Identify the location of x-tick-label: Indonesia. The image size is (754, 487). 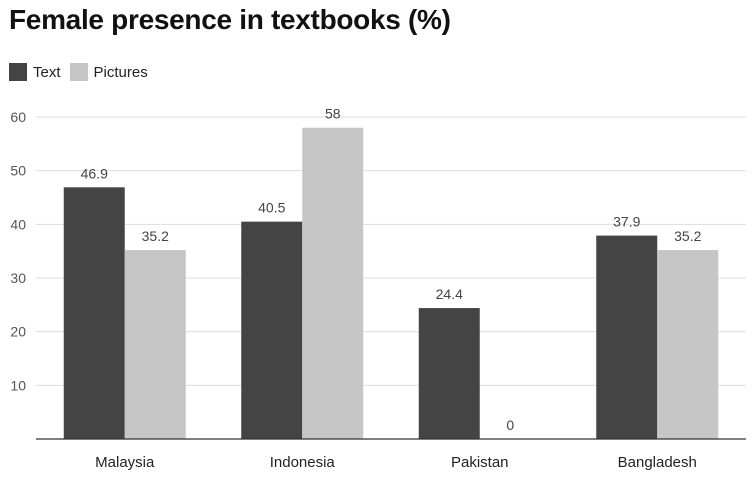
(303, 462).